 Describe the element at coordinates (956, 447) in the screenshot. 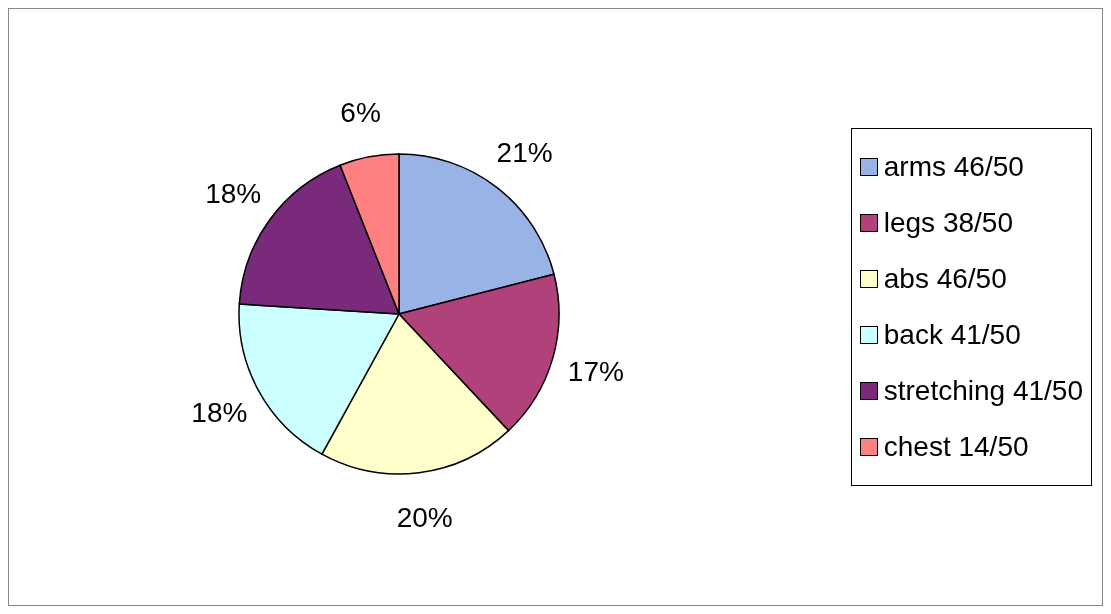

I see `legend-label: chest 14/50` at that location.